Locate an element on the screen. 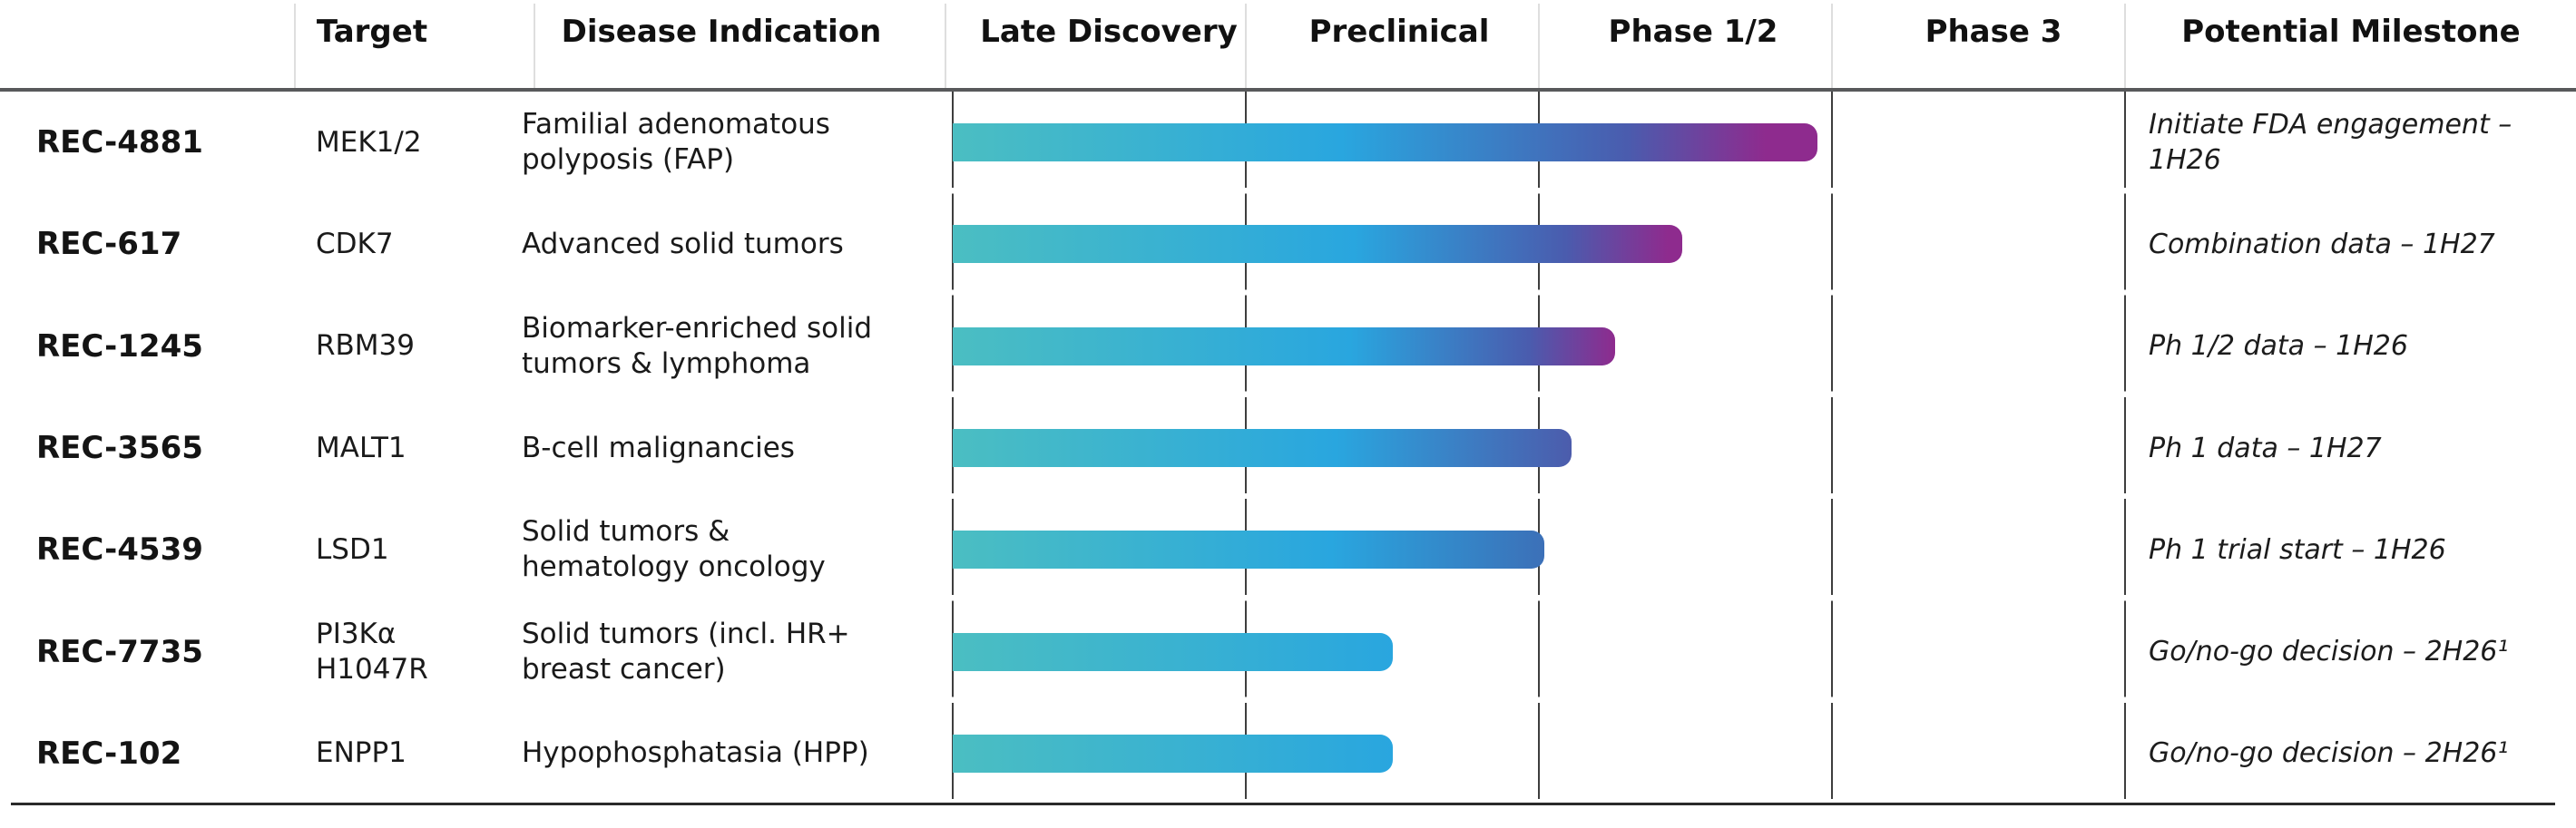 This screenshot has width=2576, height=828. program-name: REC-4881 is located at coordinates (119, 143).